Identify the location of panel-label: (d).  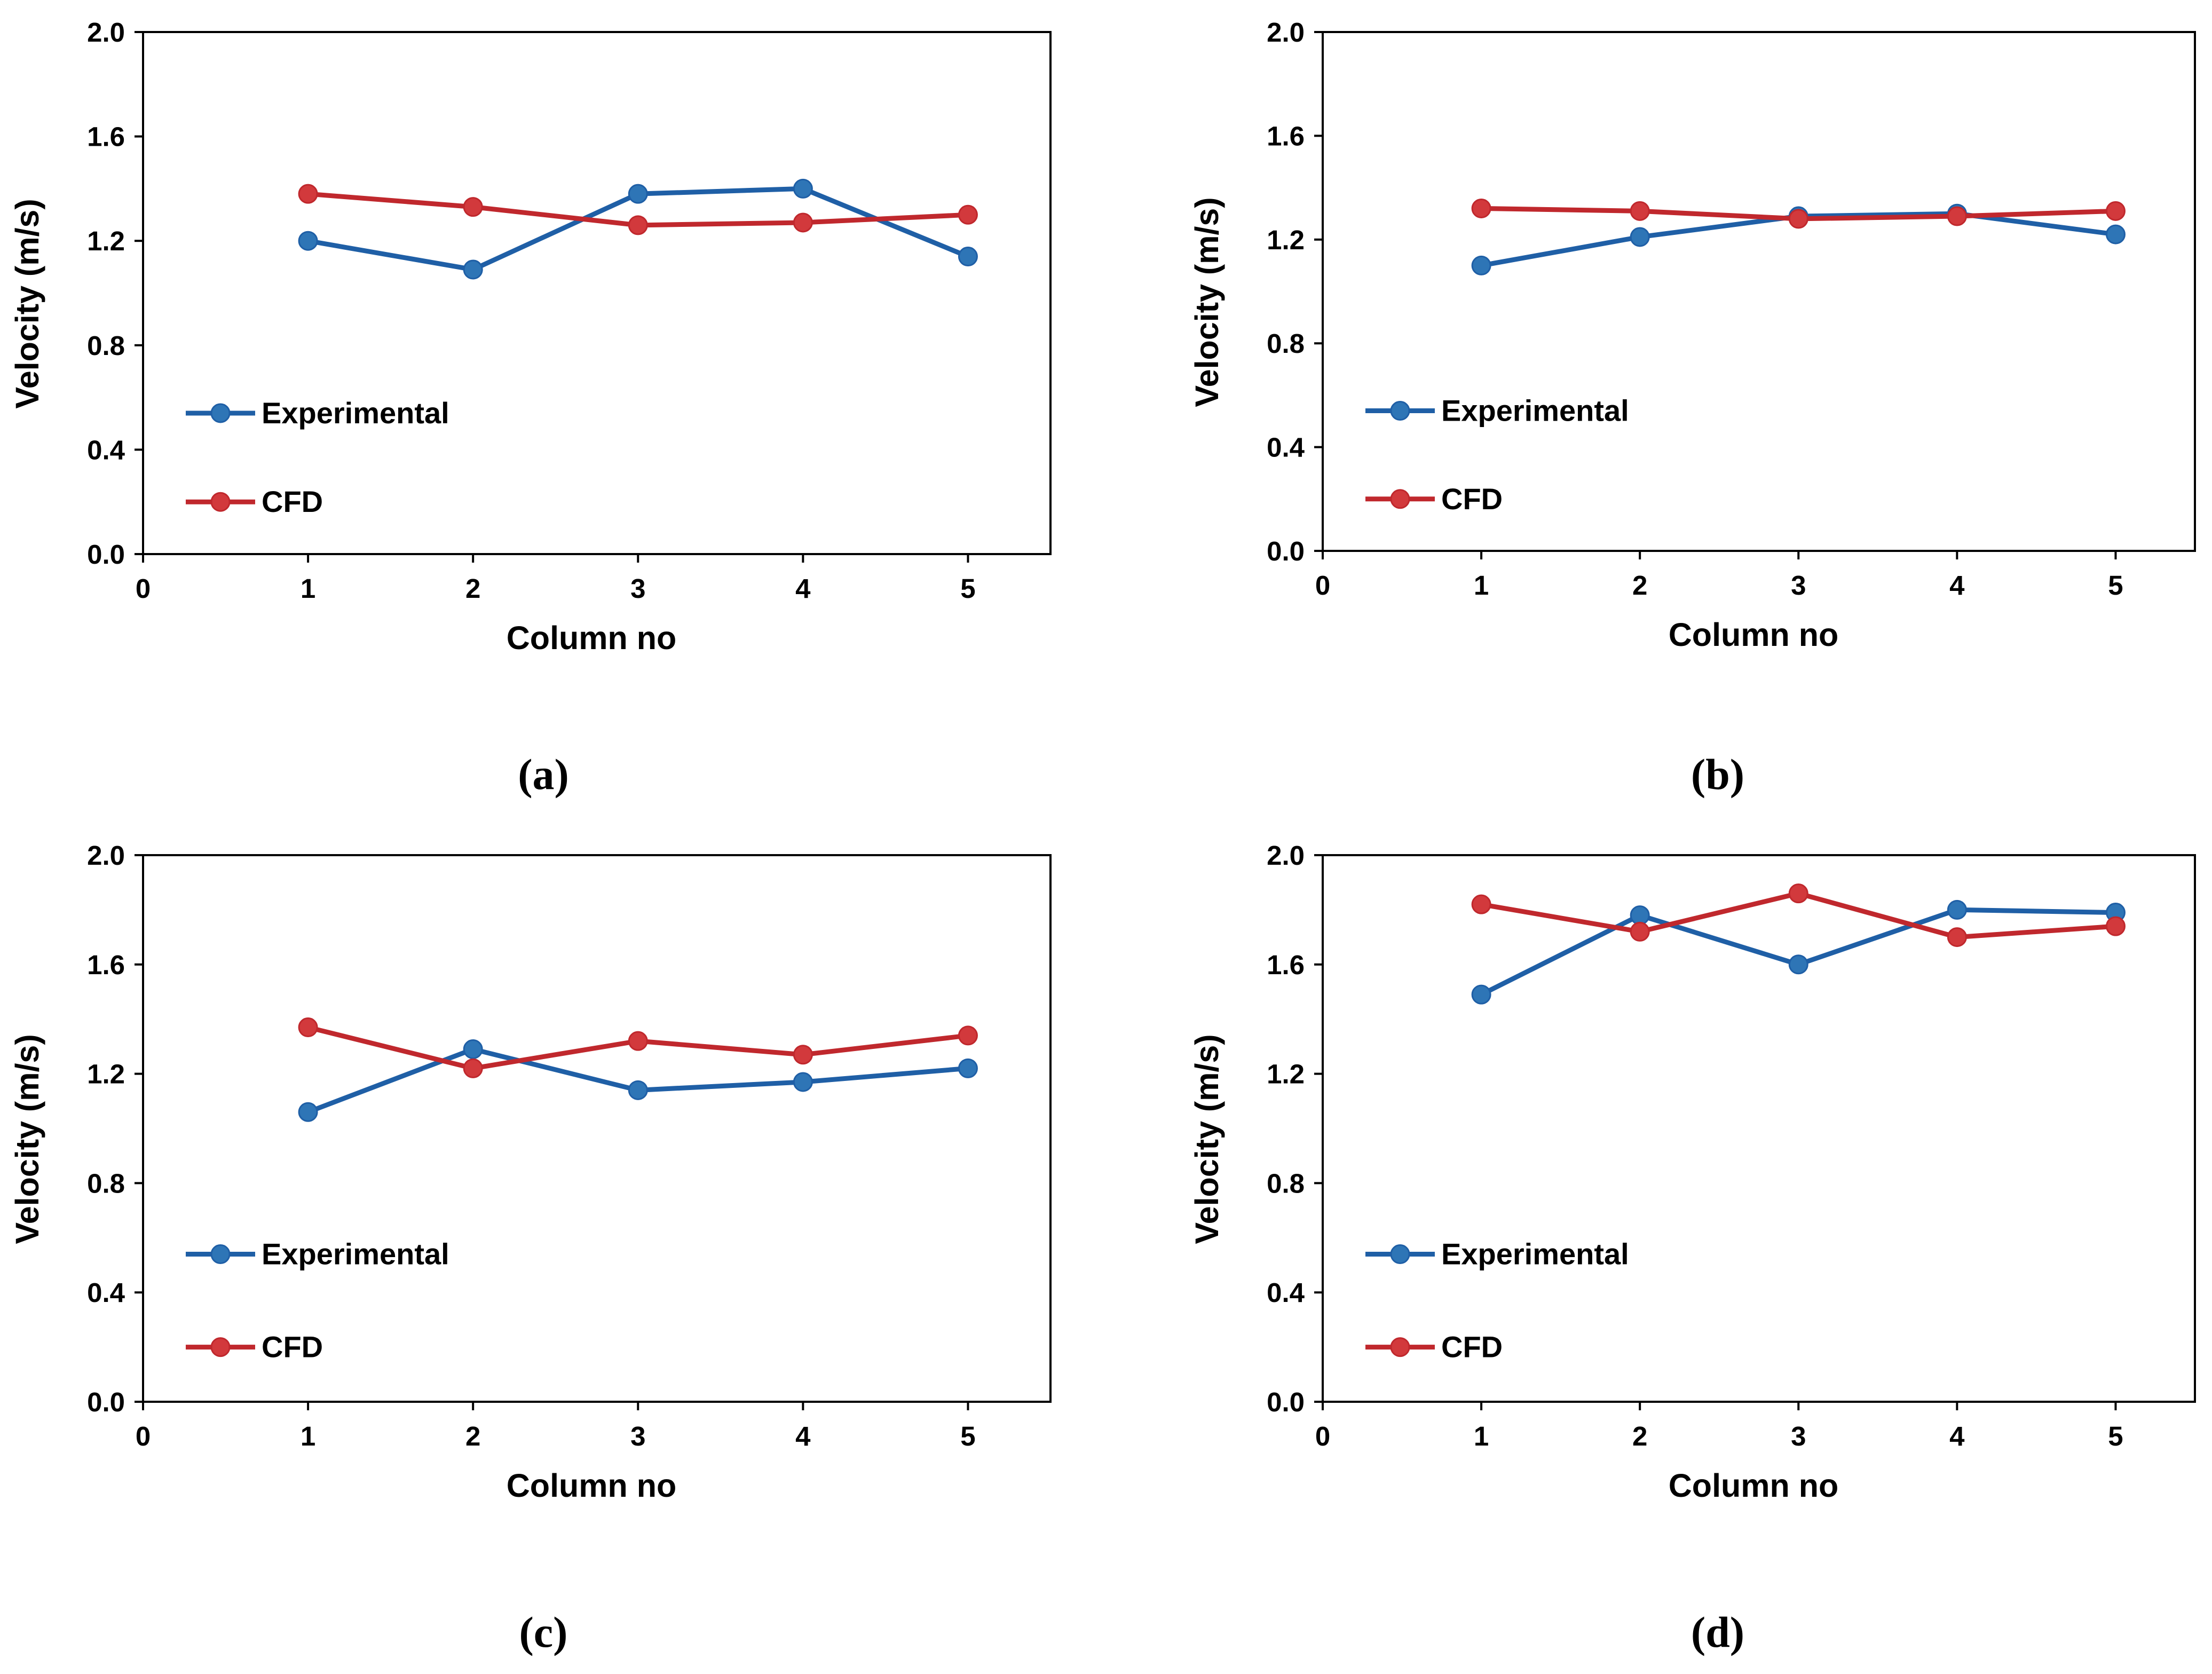
(1717, 1632).